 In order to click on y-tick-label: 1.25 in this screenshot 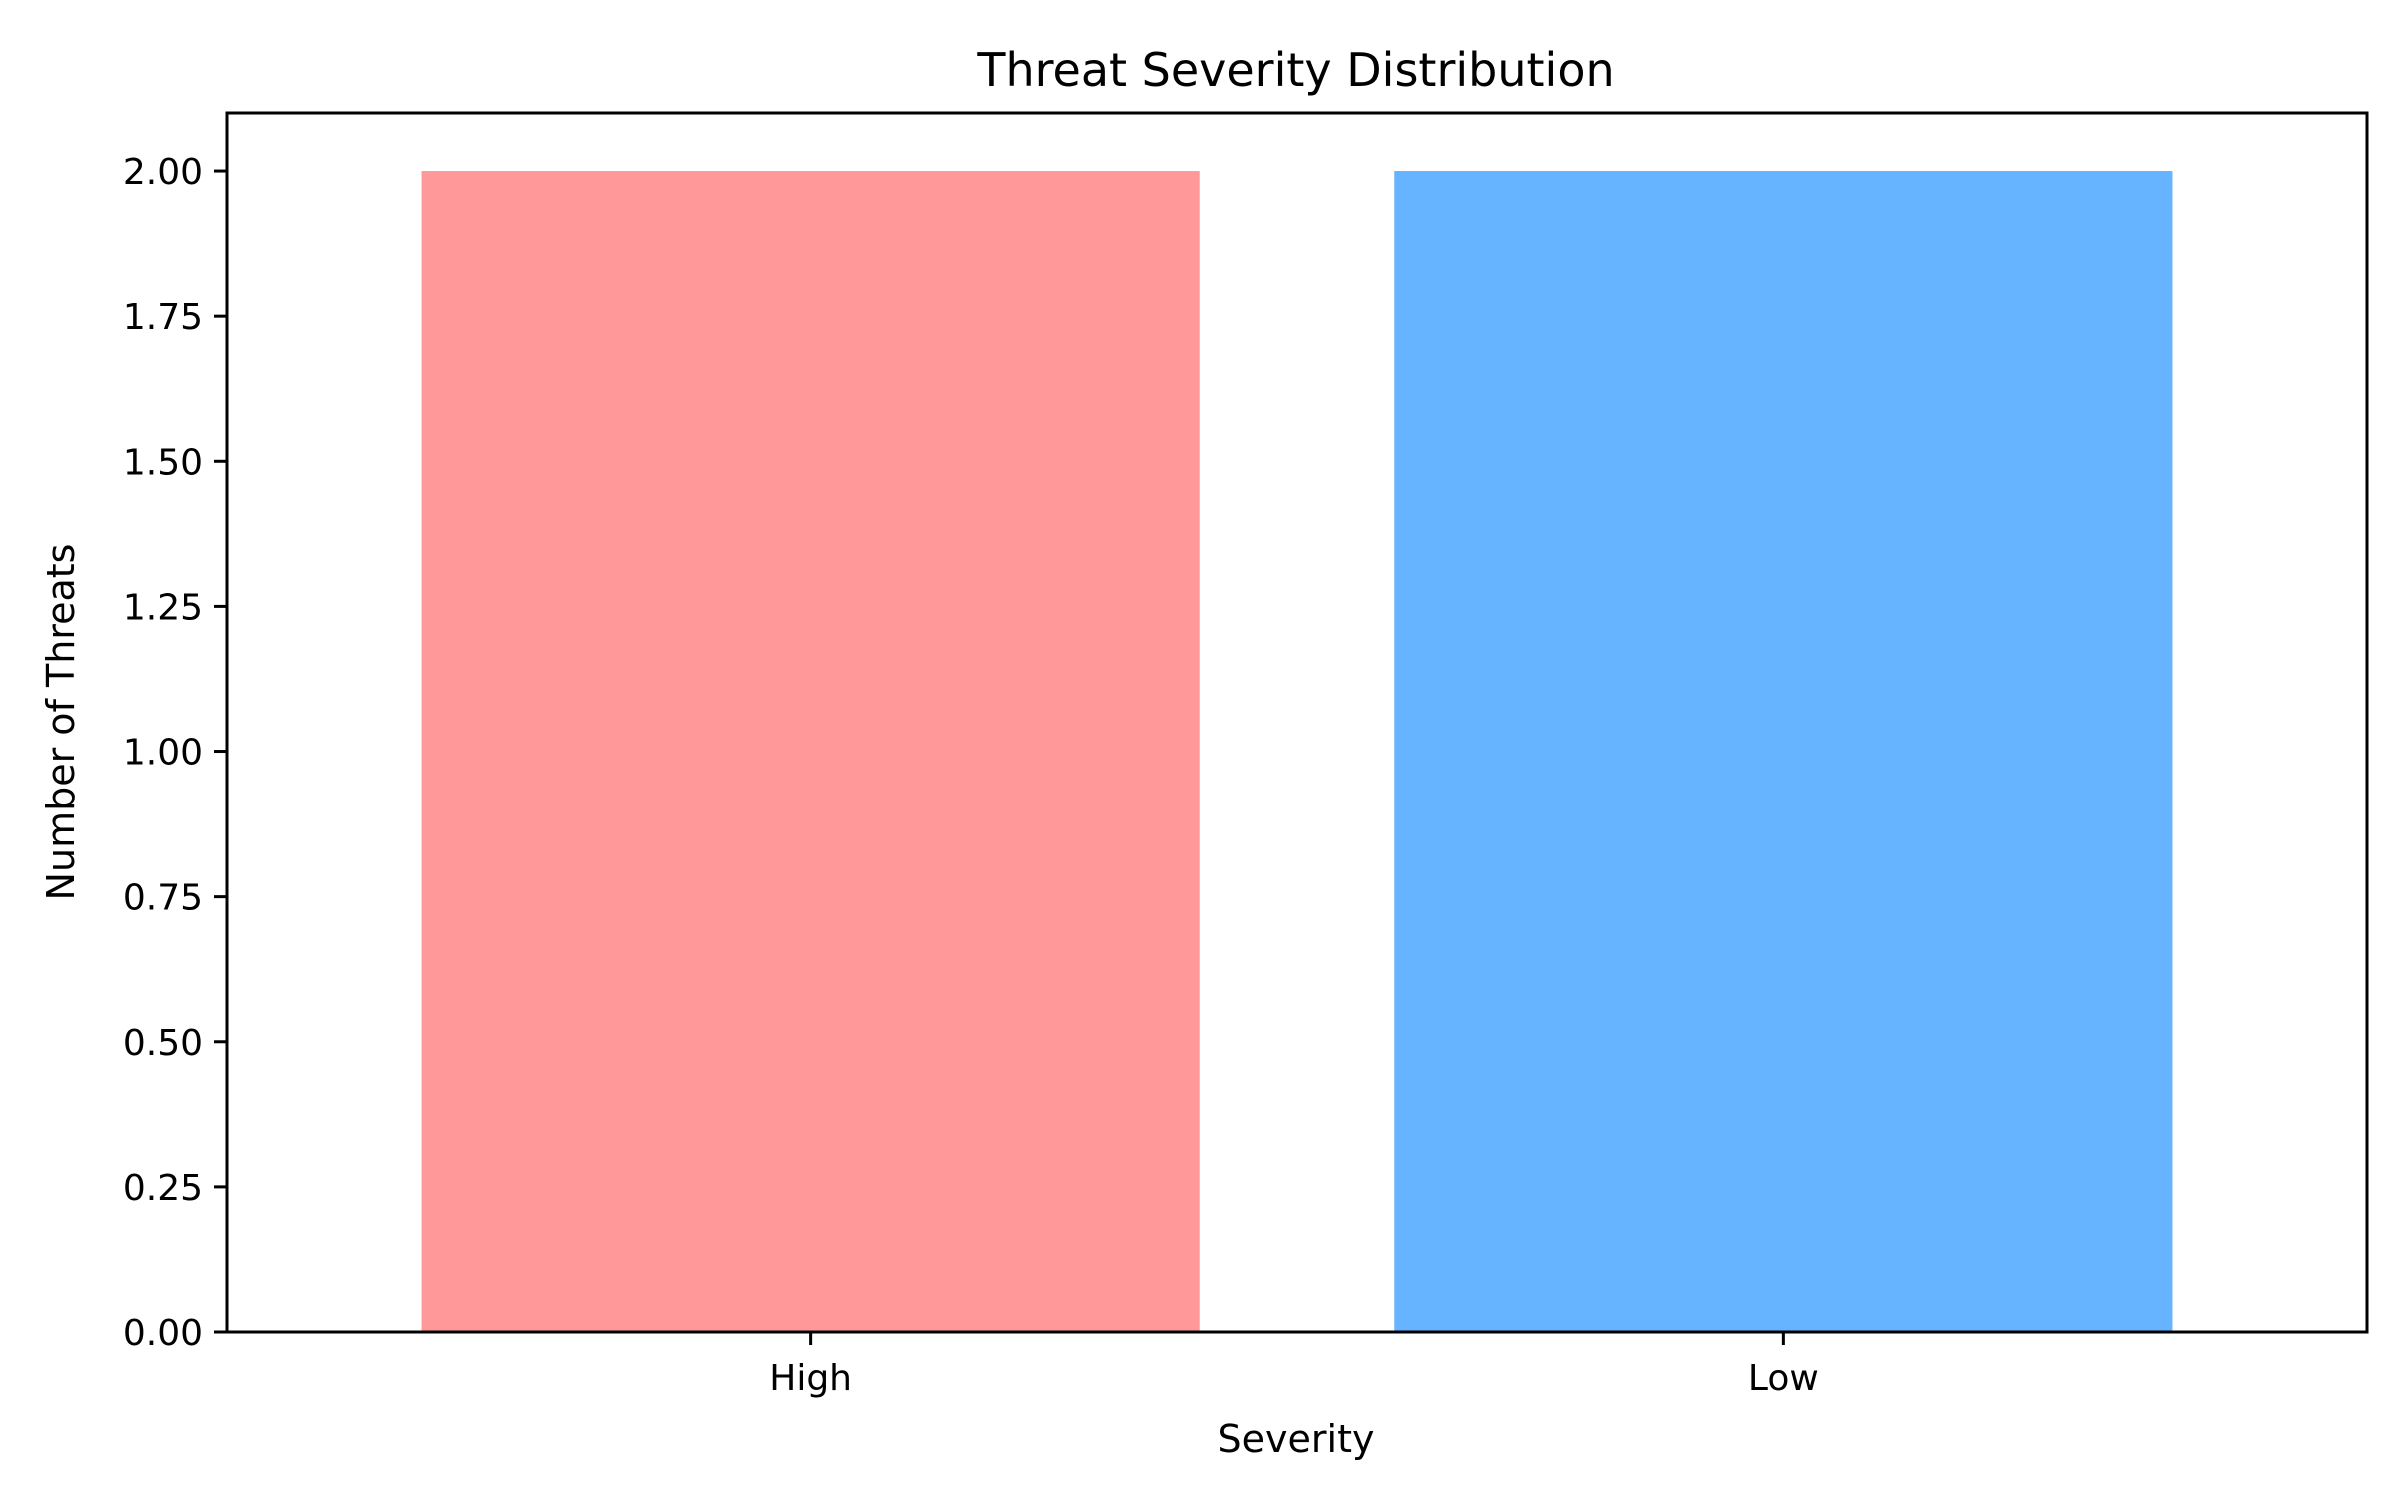, I will do `click(163, 607)`.